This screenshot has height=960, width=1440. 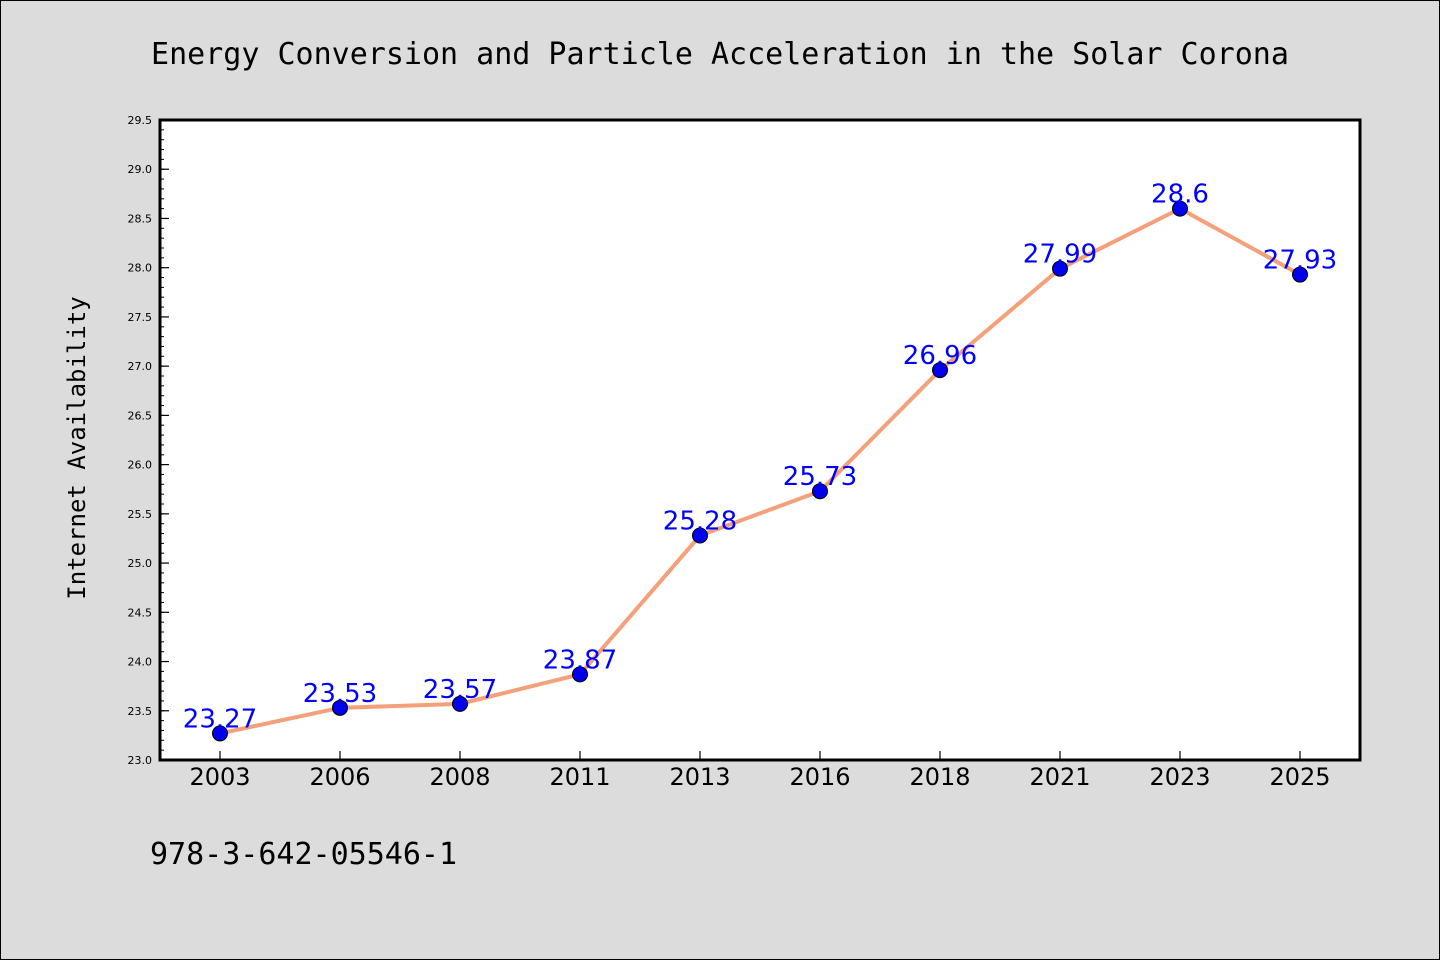 What do you see at coordinates (220, 719) in the screenshot?
I see `data-label: 23.27` at bounding box center [220, 719].